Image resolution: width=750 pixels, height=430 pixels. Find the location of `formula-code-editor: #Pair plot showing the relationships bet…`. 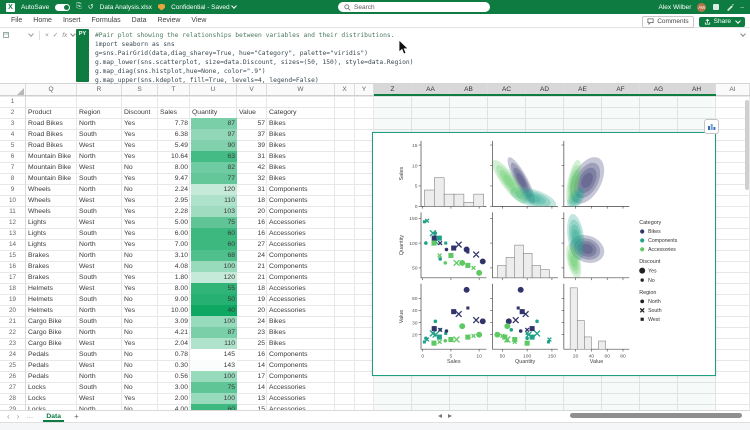

formula-code-editor: #Pair plot showing the relationships bet… is located at coordinates (254, 58).